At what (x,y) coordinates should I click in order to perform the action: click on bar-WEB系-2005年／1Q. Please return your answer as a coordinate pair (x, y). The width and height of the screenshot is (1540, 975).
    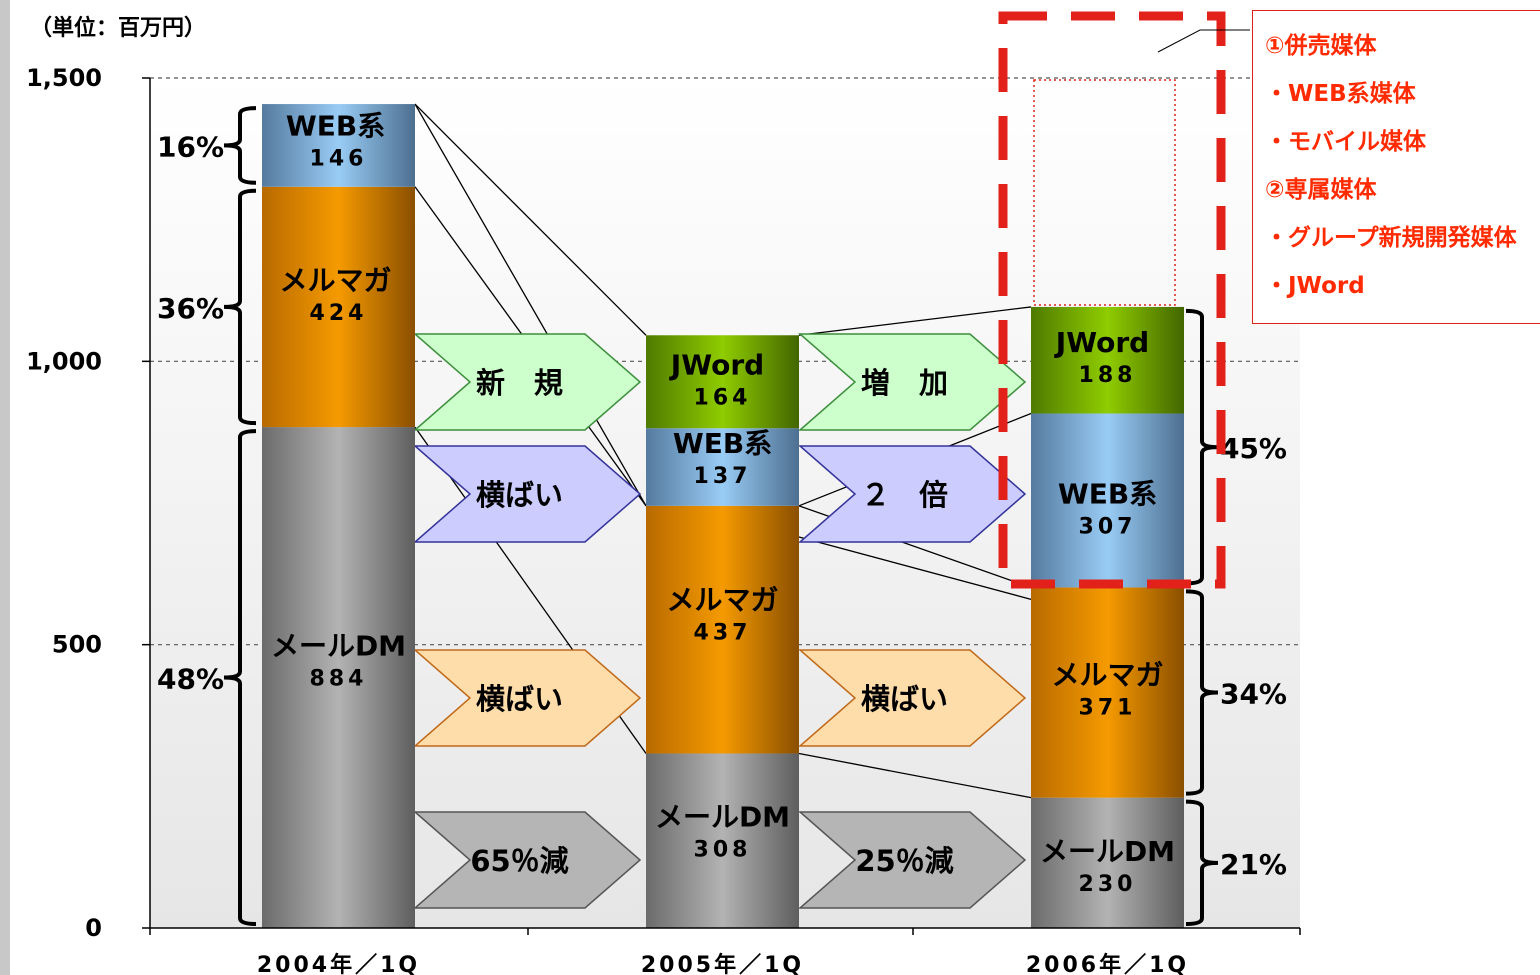
    Looking at the image, I should click on (722, 467).